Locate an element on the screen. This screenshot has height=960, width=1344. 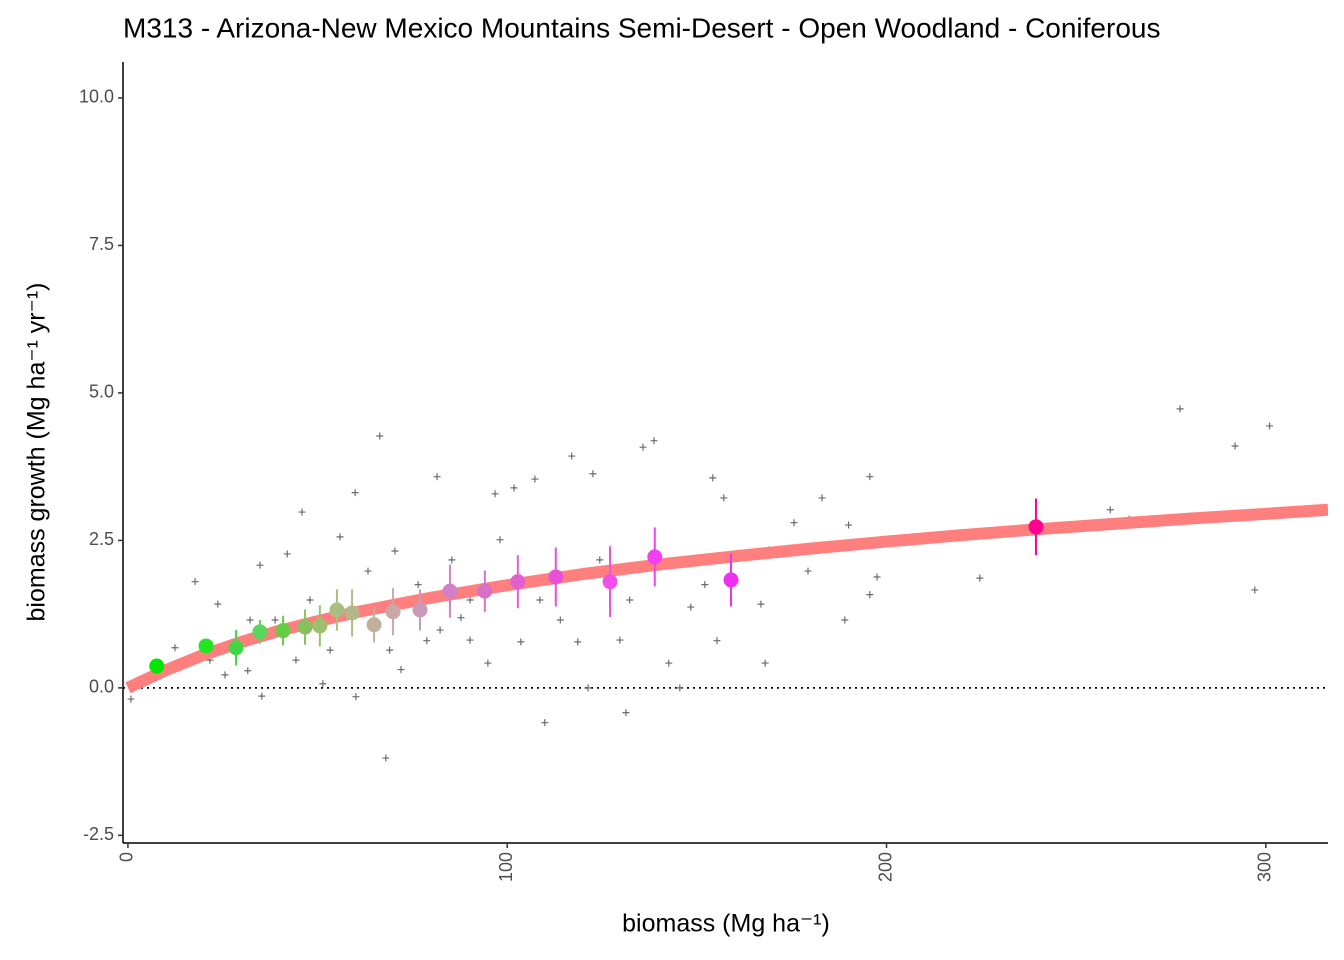
y-tick-label: 7.5 is located at coordinates (101, 244).